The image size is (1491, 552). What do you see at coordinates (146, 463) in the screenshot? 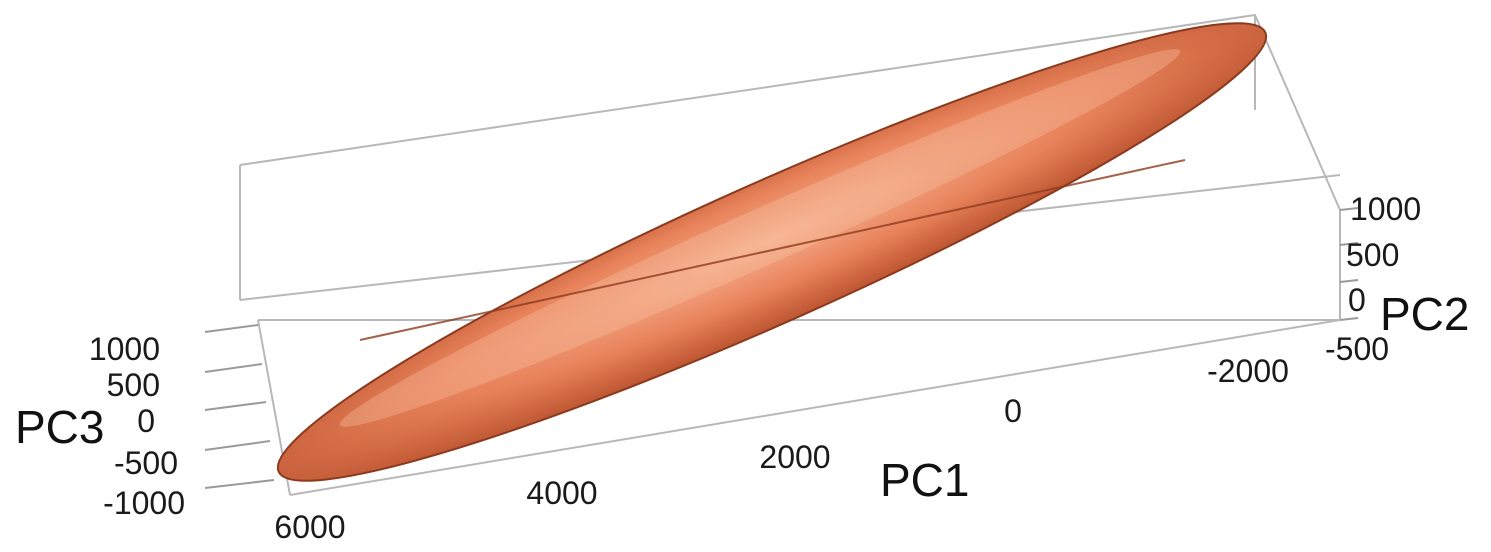
I see `pc3-tick-label: -500` at bounding box center [146, 463].